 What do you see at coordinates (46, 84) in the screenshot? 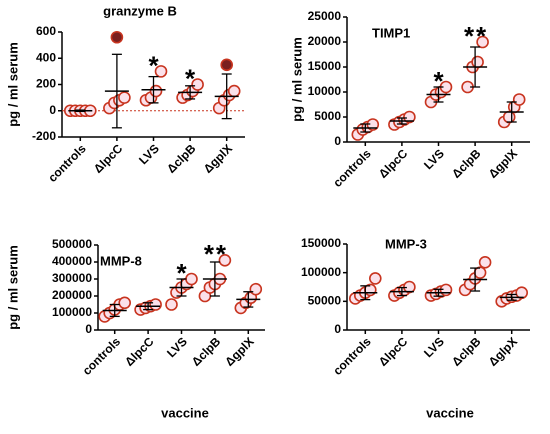
I see `y-tick-label: 200` at bounding box center [46, 84].